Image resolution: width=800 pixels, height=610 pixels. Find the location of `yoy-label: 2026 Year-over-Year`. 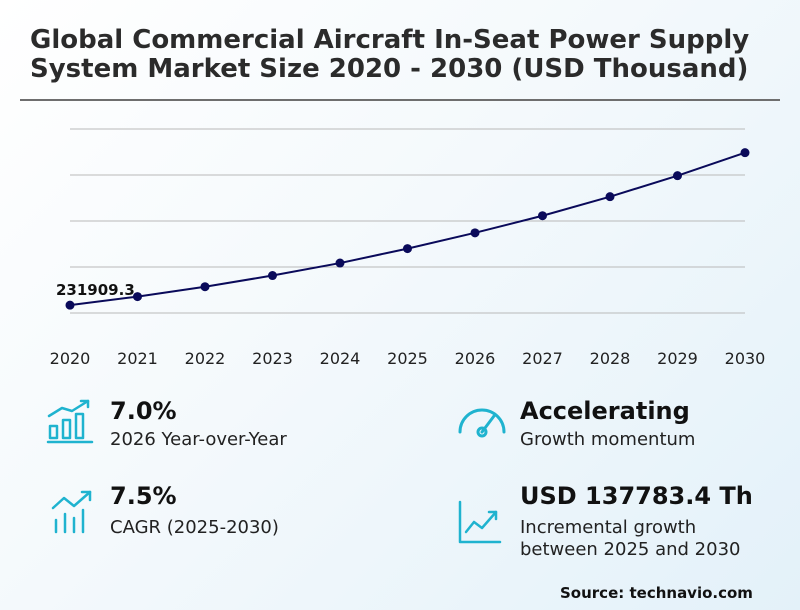

yoy-label: 2026 Year-over-Year is located at coordinates (198, 439).